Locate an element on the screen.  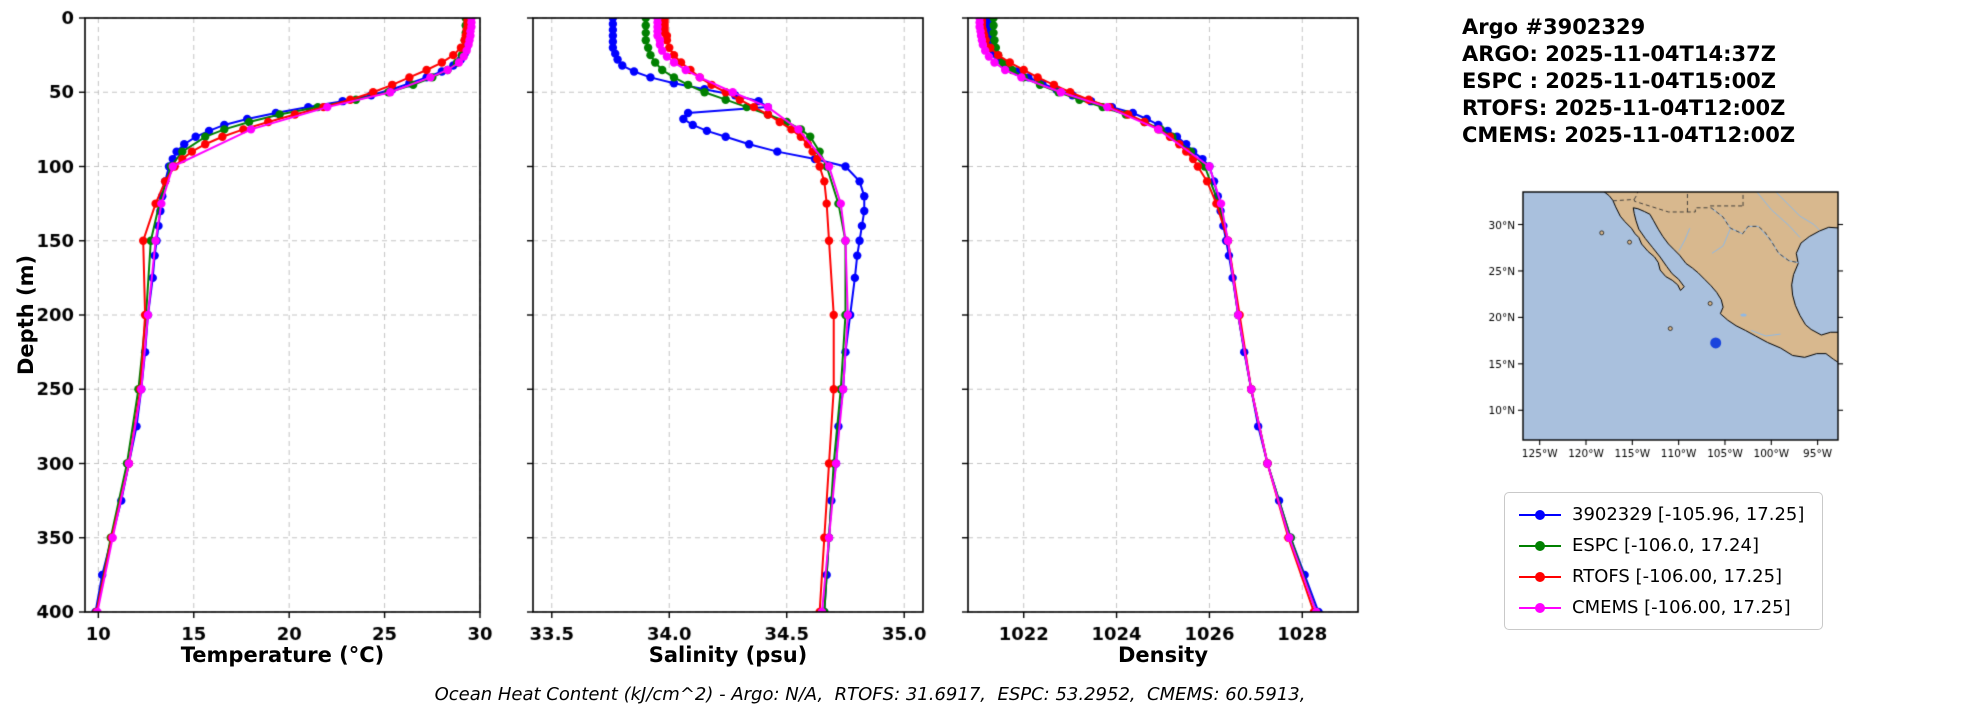
legend-entry-1: ESPC [-106.0, 17.24] is located at coordinates (1660, 545).